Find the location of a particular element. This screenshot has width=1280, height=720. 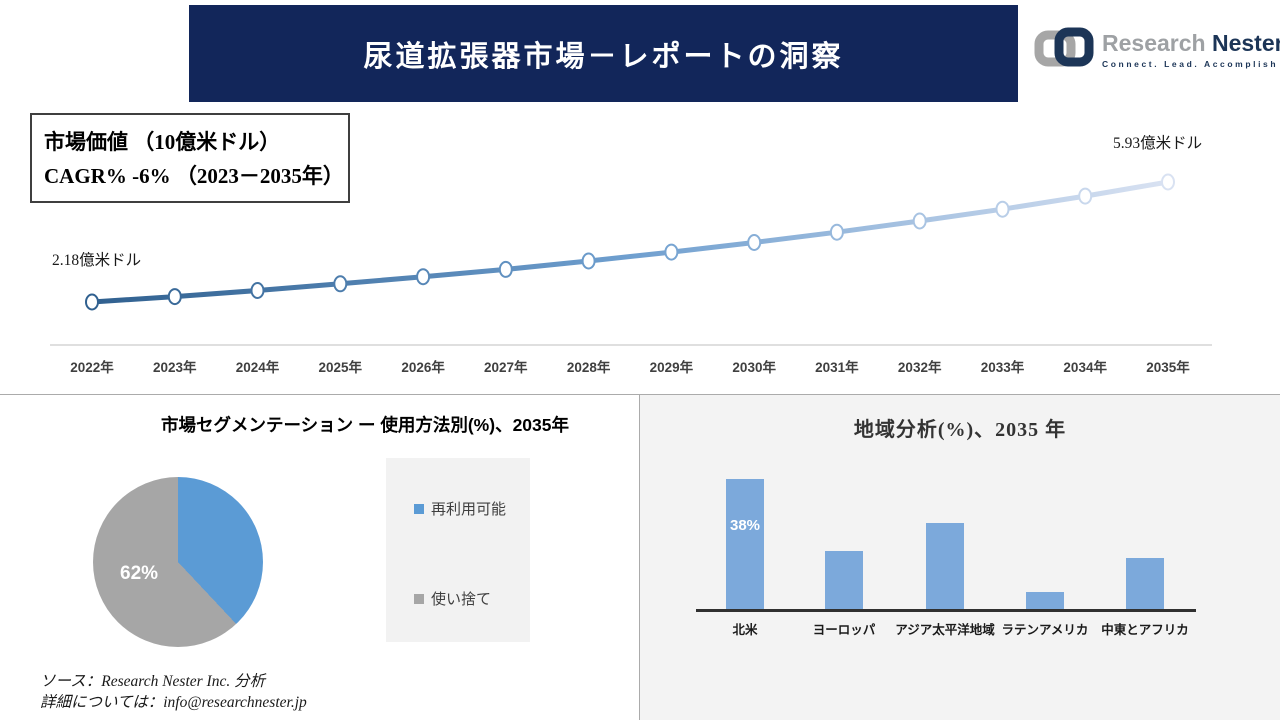

vertical-divider is located at coordinates (639, 557).